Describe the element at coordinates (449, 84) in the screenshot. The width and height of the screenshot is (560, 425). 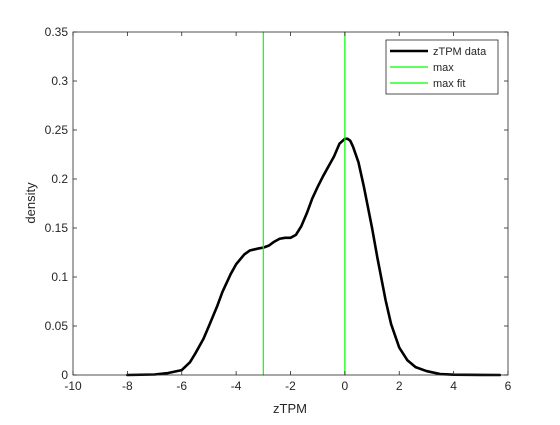
I see `legend-label: max fit` at that location.